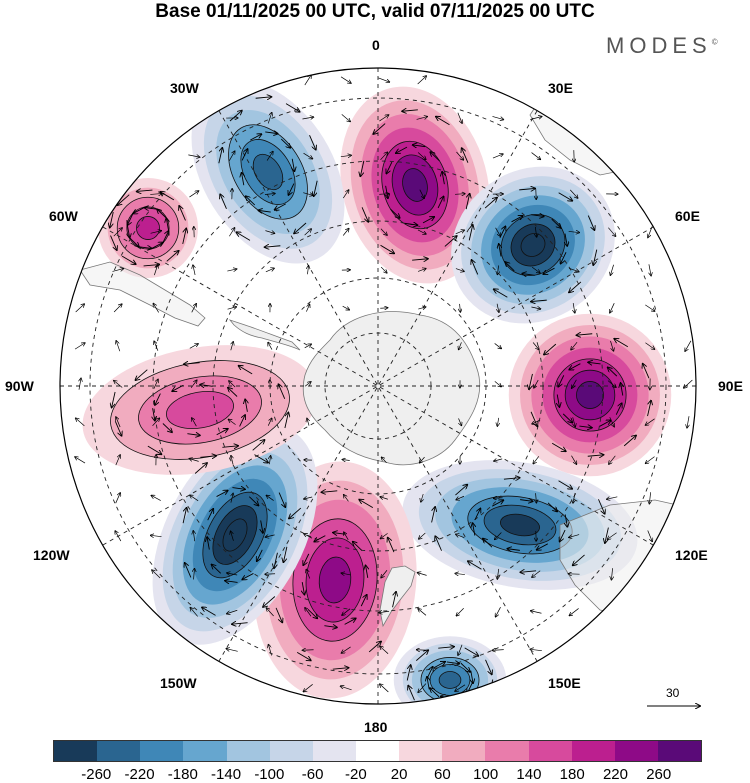 Image resolution: width=750 pixels, height=783 pixels. Describe the element at coordinates (730, 386) in the screenshot. I see `lon-label-90e: 90E` at that location.